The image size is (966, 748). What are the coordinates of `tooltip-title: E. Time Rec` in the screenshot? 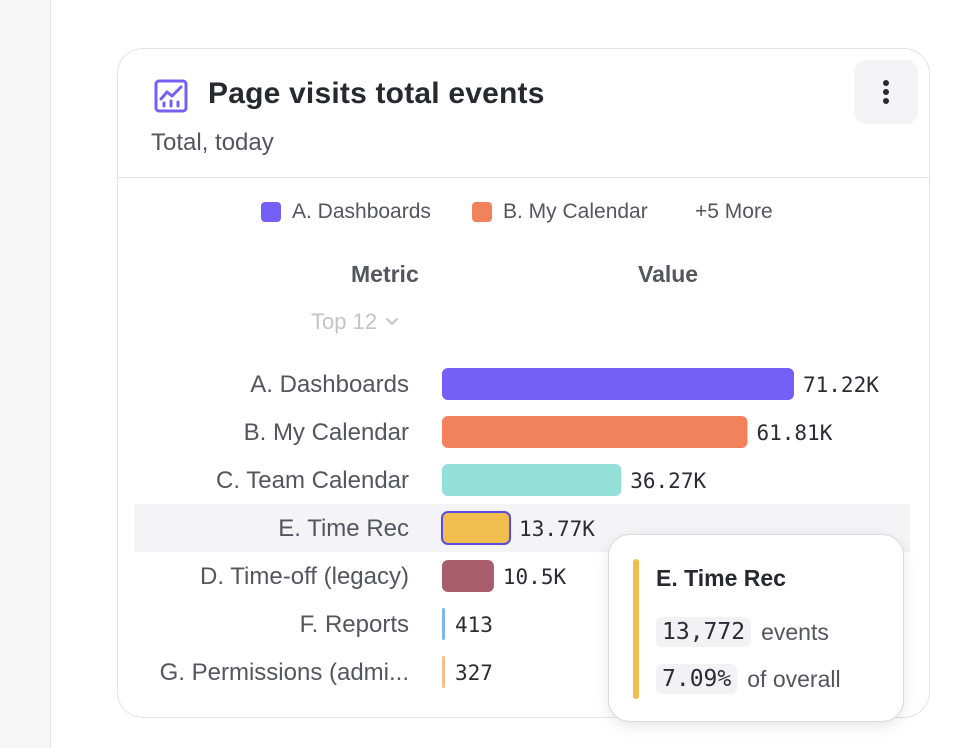 It's located at (721, 578).